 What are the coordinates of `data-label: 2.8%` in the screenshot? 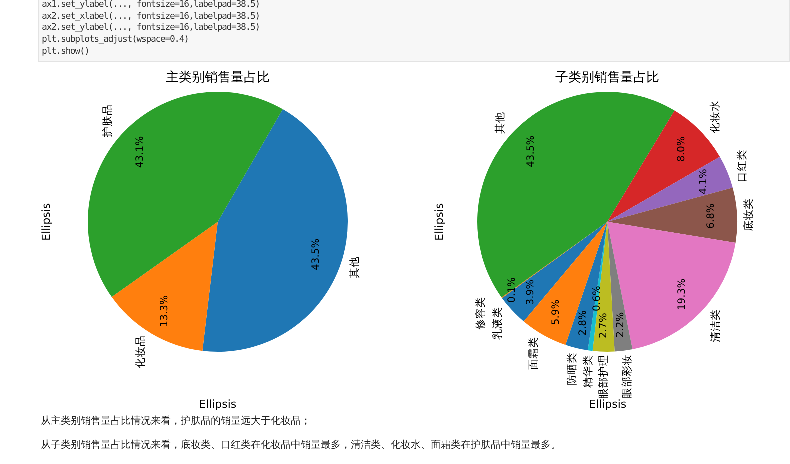 It's located at (583, 323).